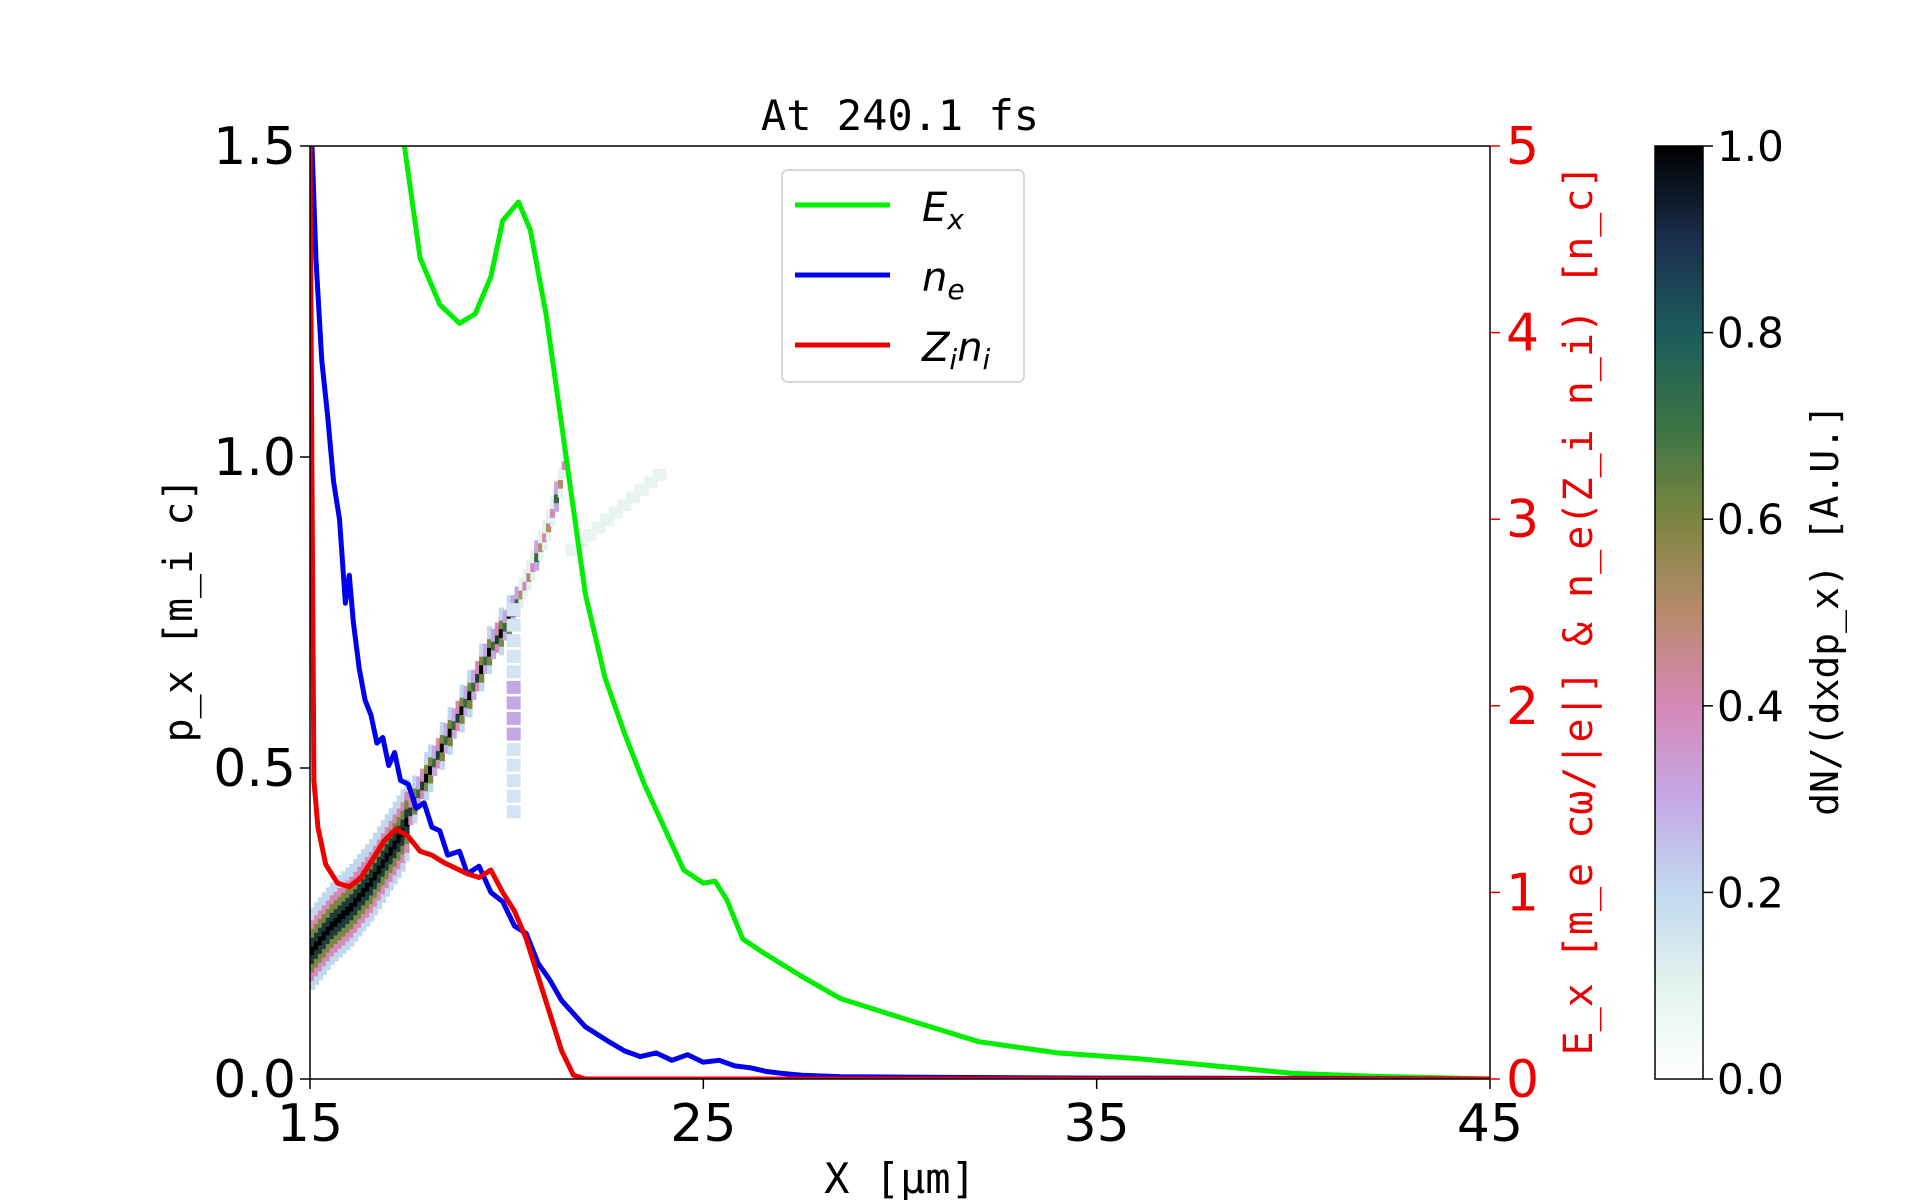 This screenshot has width=1920, height=1200. I want to click on legend-box, so click(903, 276).